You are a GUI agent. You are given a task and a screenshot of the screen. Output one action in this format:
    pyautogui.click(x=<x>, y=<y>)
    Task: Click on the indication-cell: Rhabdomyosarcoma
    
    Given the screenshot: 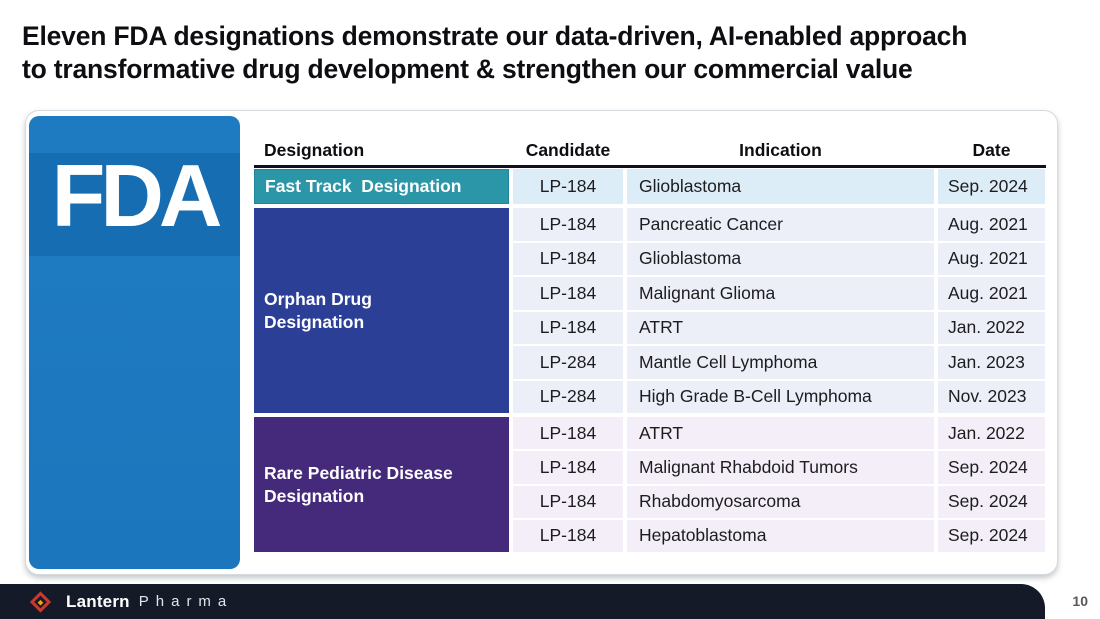 What is the action you would take?
    pyautogui.click(x=780, y=501)
    